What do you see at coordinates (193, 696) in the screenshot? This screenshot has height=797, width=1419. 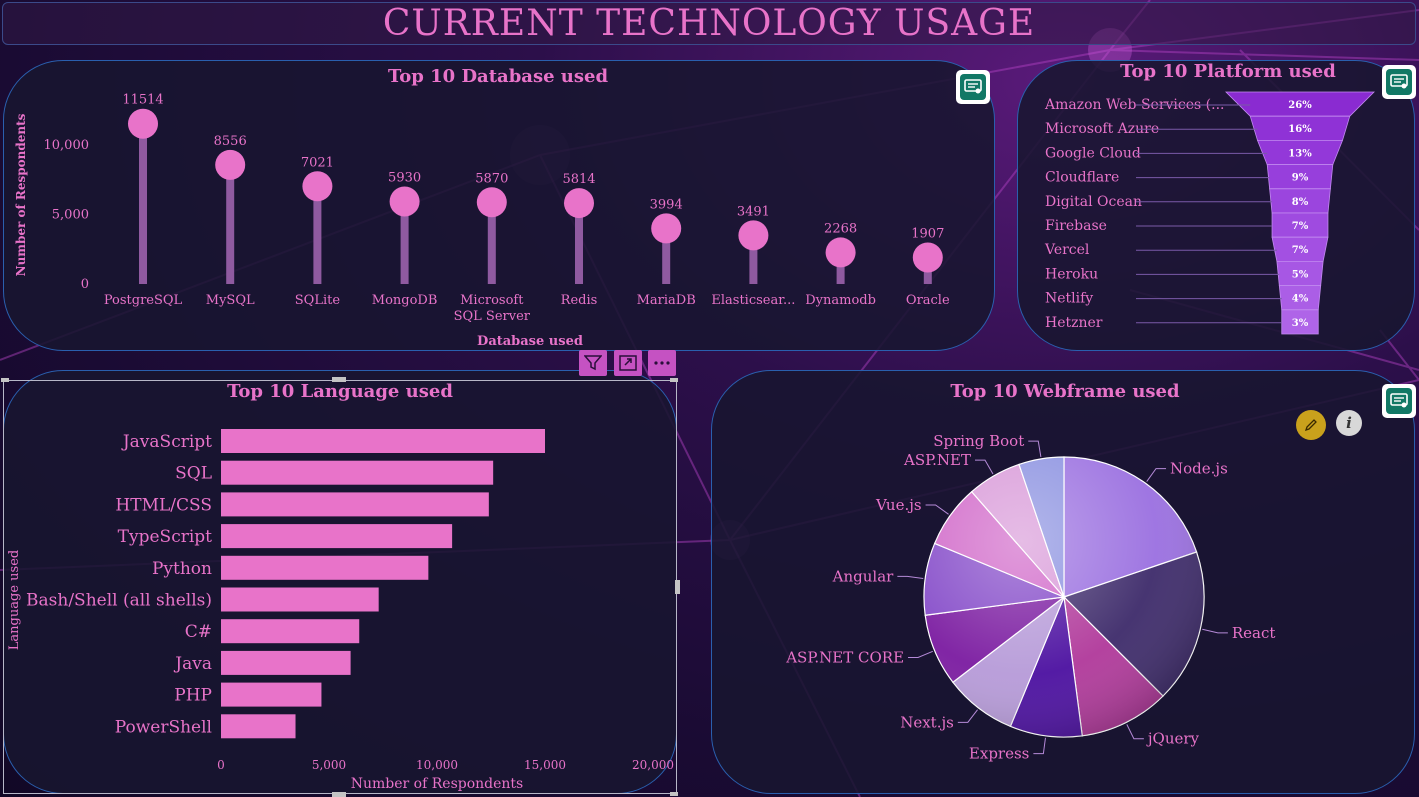 I see `language-category-label: PHP` at bounding box center [193, 696].